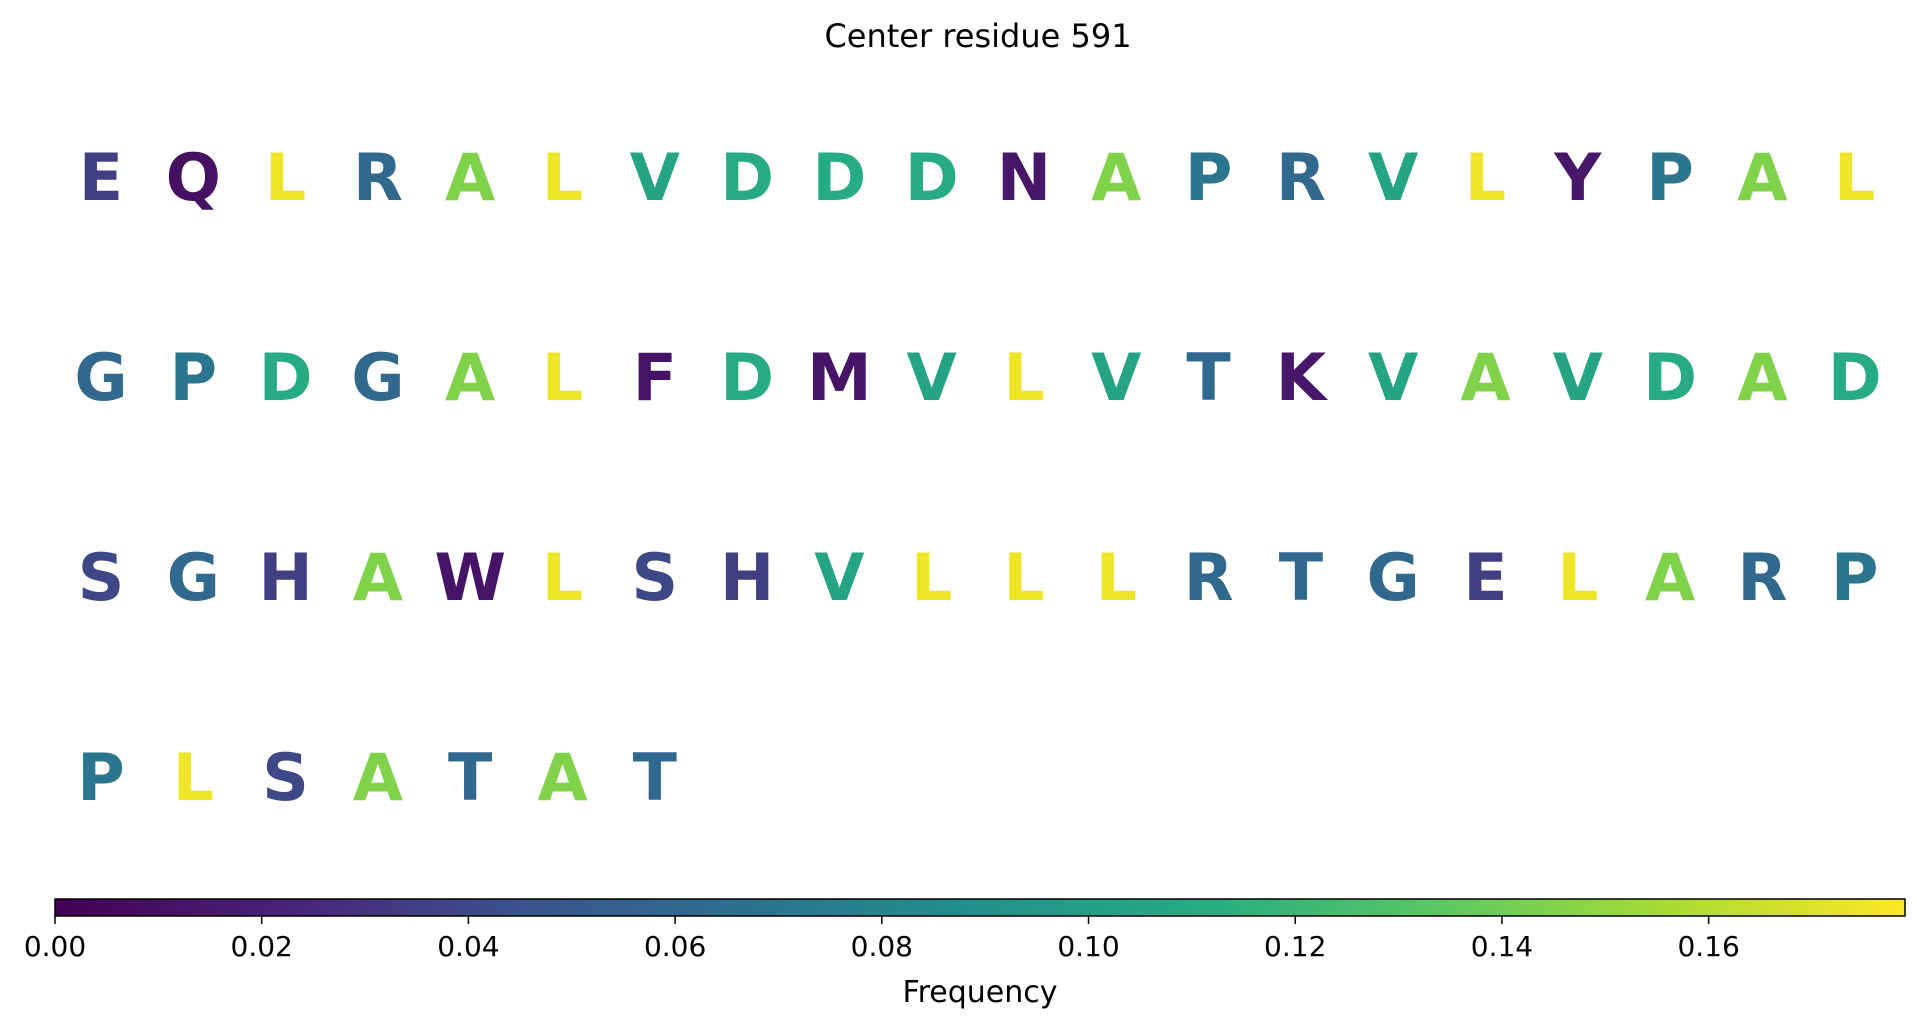  Describe the element at coordinates (55, 946) in the screenshot. I see `colorbar-tick-label: 0.00` at that location.